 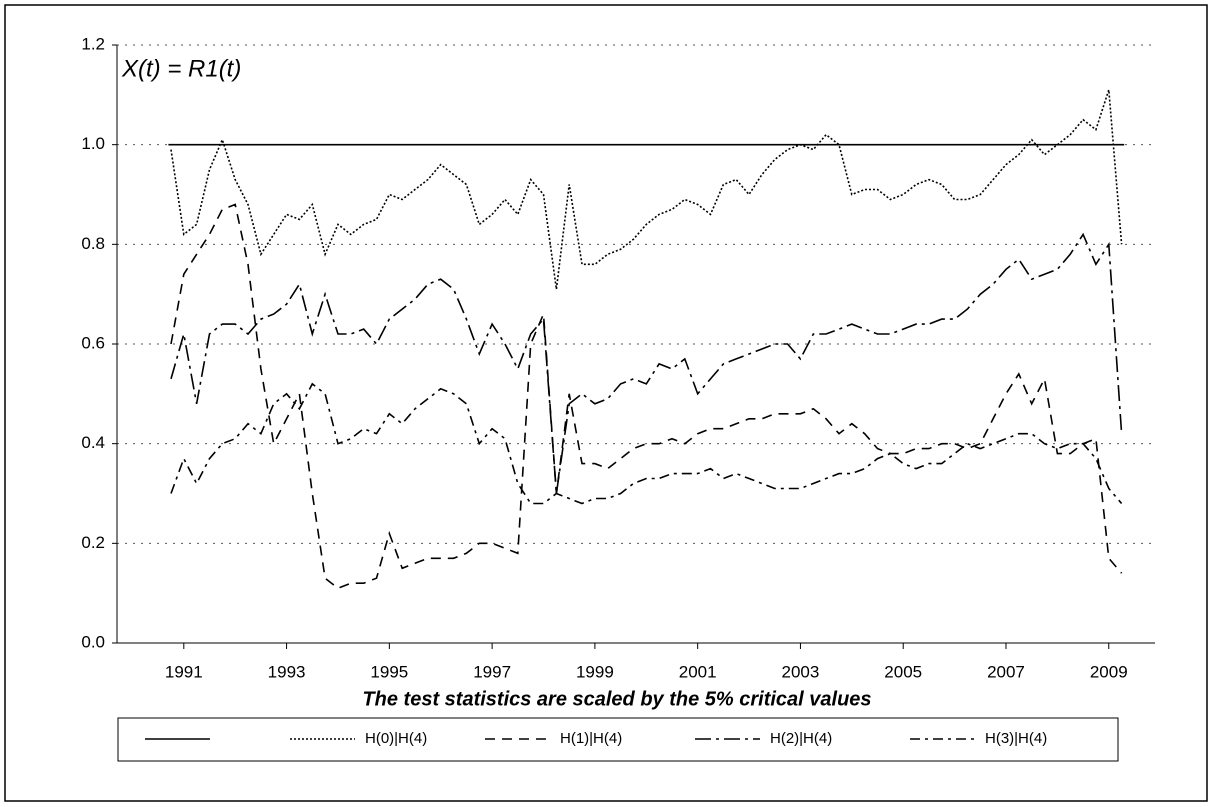 I want to click on y-tick-label: 0.6, so click(x=93, y=342).